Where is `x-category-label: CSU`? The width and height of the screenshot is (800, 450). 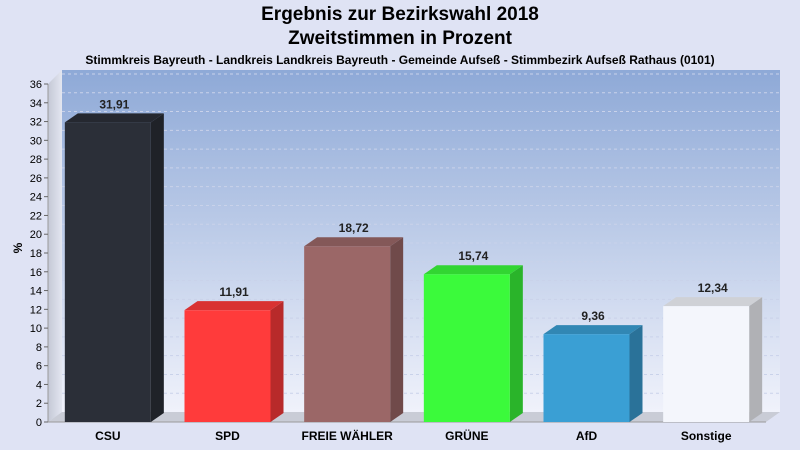
x-category-label: CSU is located at coordinates (107, 436).